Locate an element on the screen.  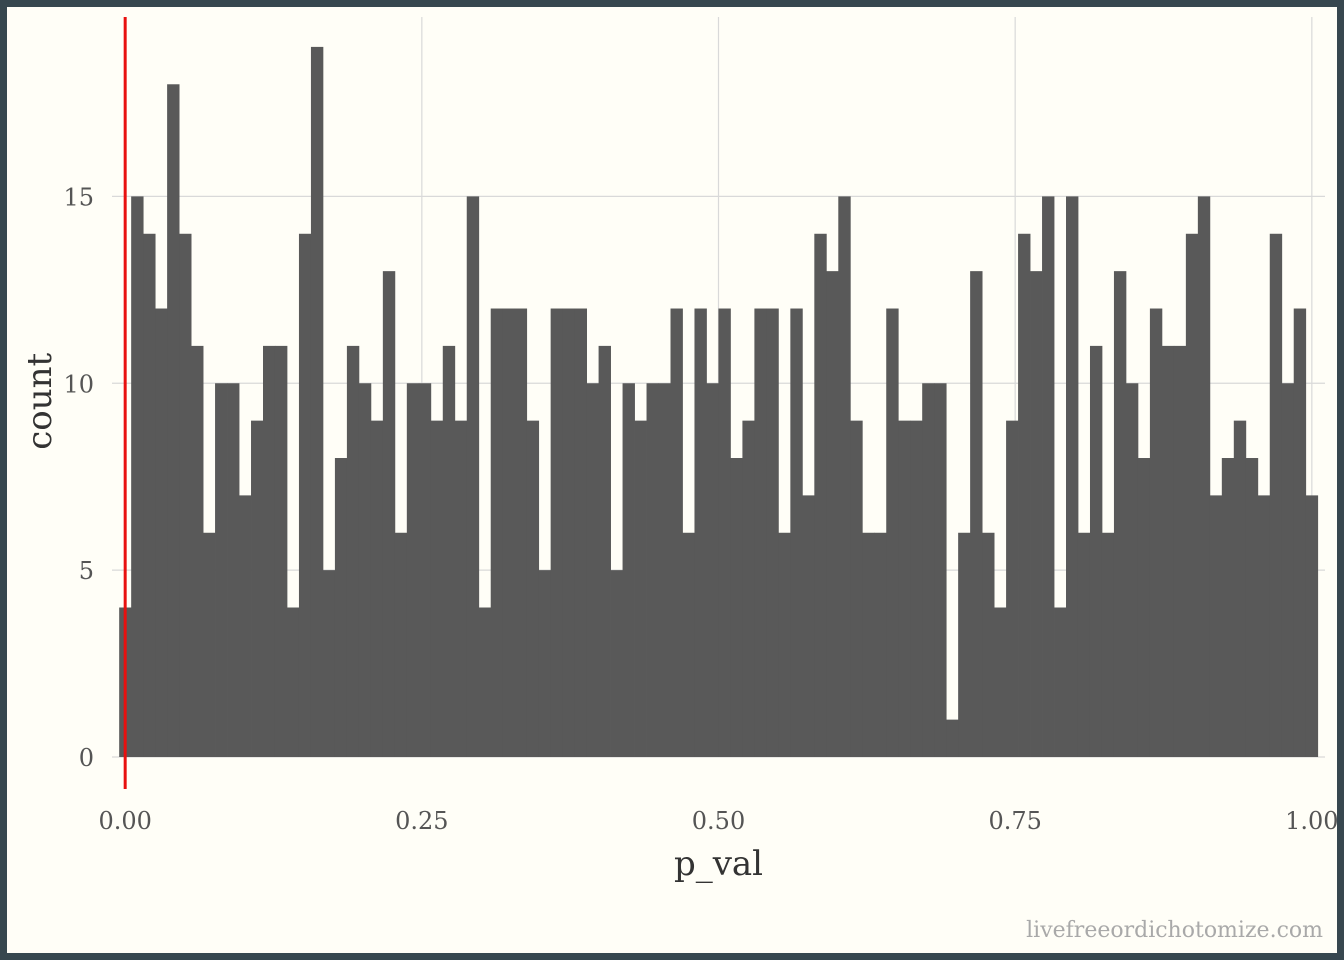
x-axis-title: p_val is located at coordinates (718, 864).